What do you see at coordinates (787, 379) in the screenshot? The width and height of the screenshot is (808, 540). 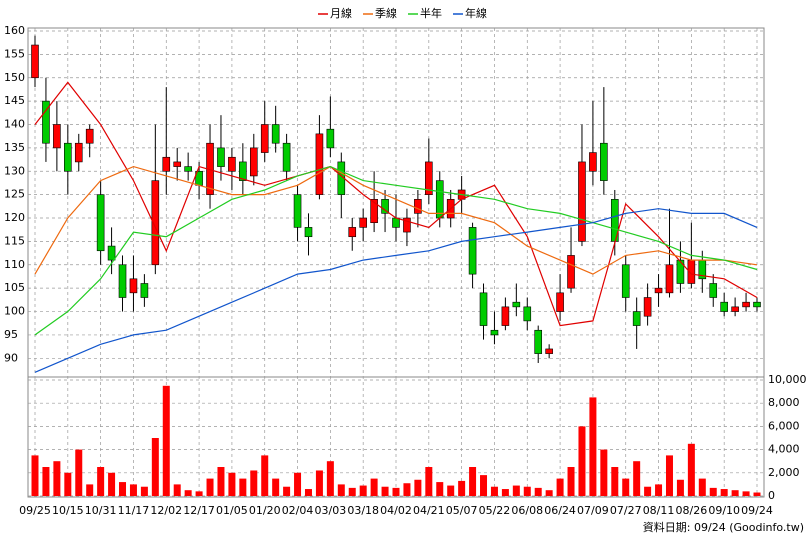 I see `volume-tick-label: 10,000` at bounding box center [787, 379].